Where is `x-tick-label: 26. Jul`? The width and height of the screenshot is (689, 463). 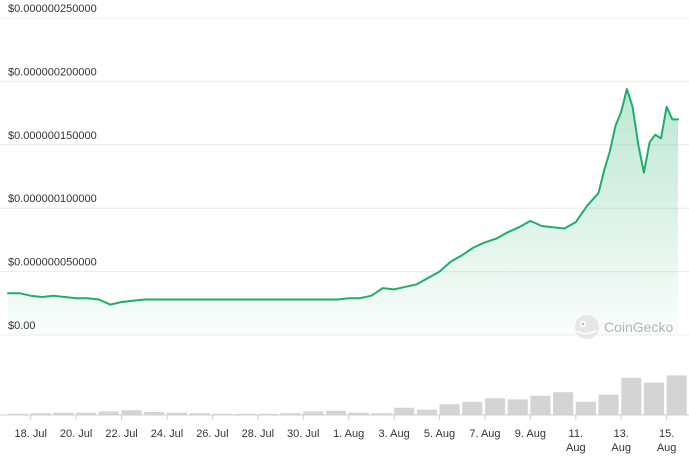
x-tick-label: 26. Jul is located at coordinates (212, 434).